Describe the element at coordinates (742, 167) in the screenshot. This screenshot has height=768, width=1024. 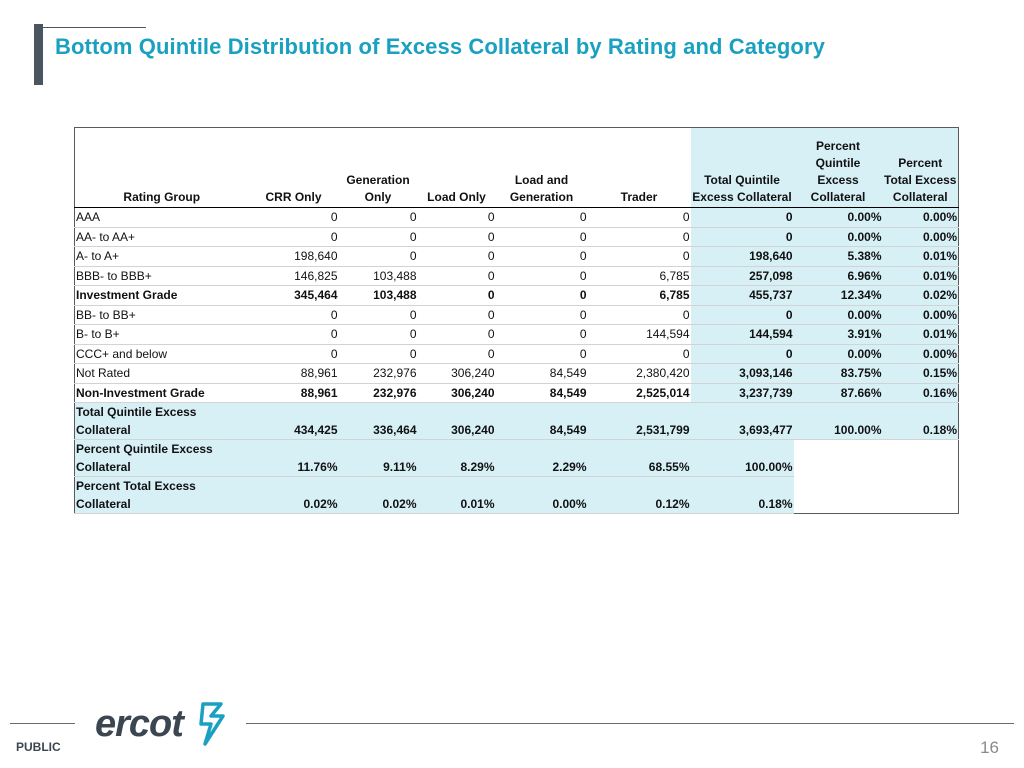
I see `header-total-quintile: Total Quintile Excess Collateral` at that location.